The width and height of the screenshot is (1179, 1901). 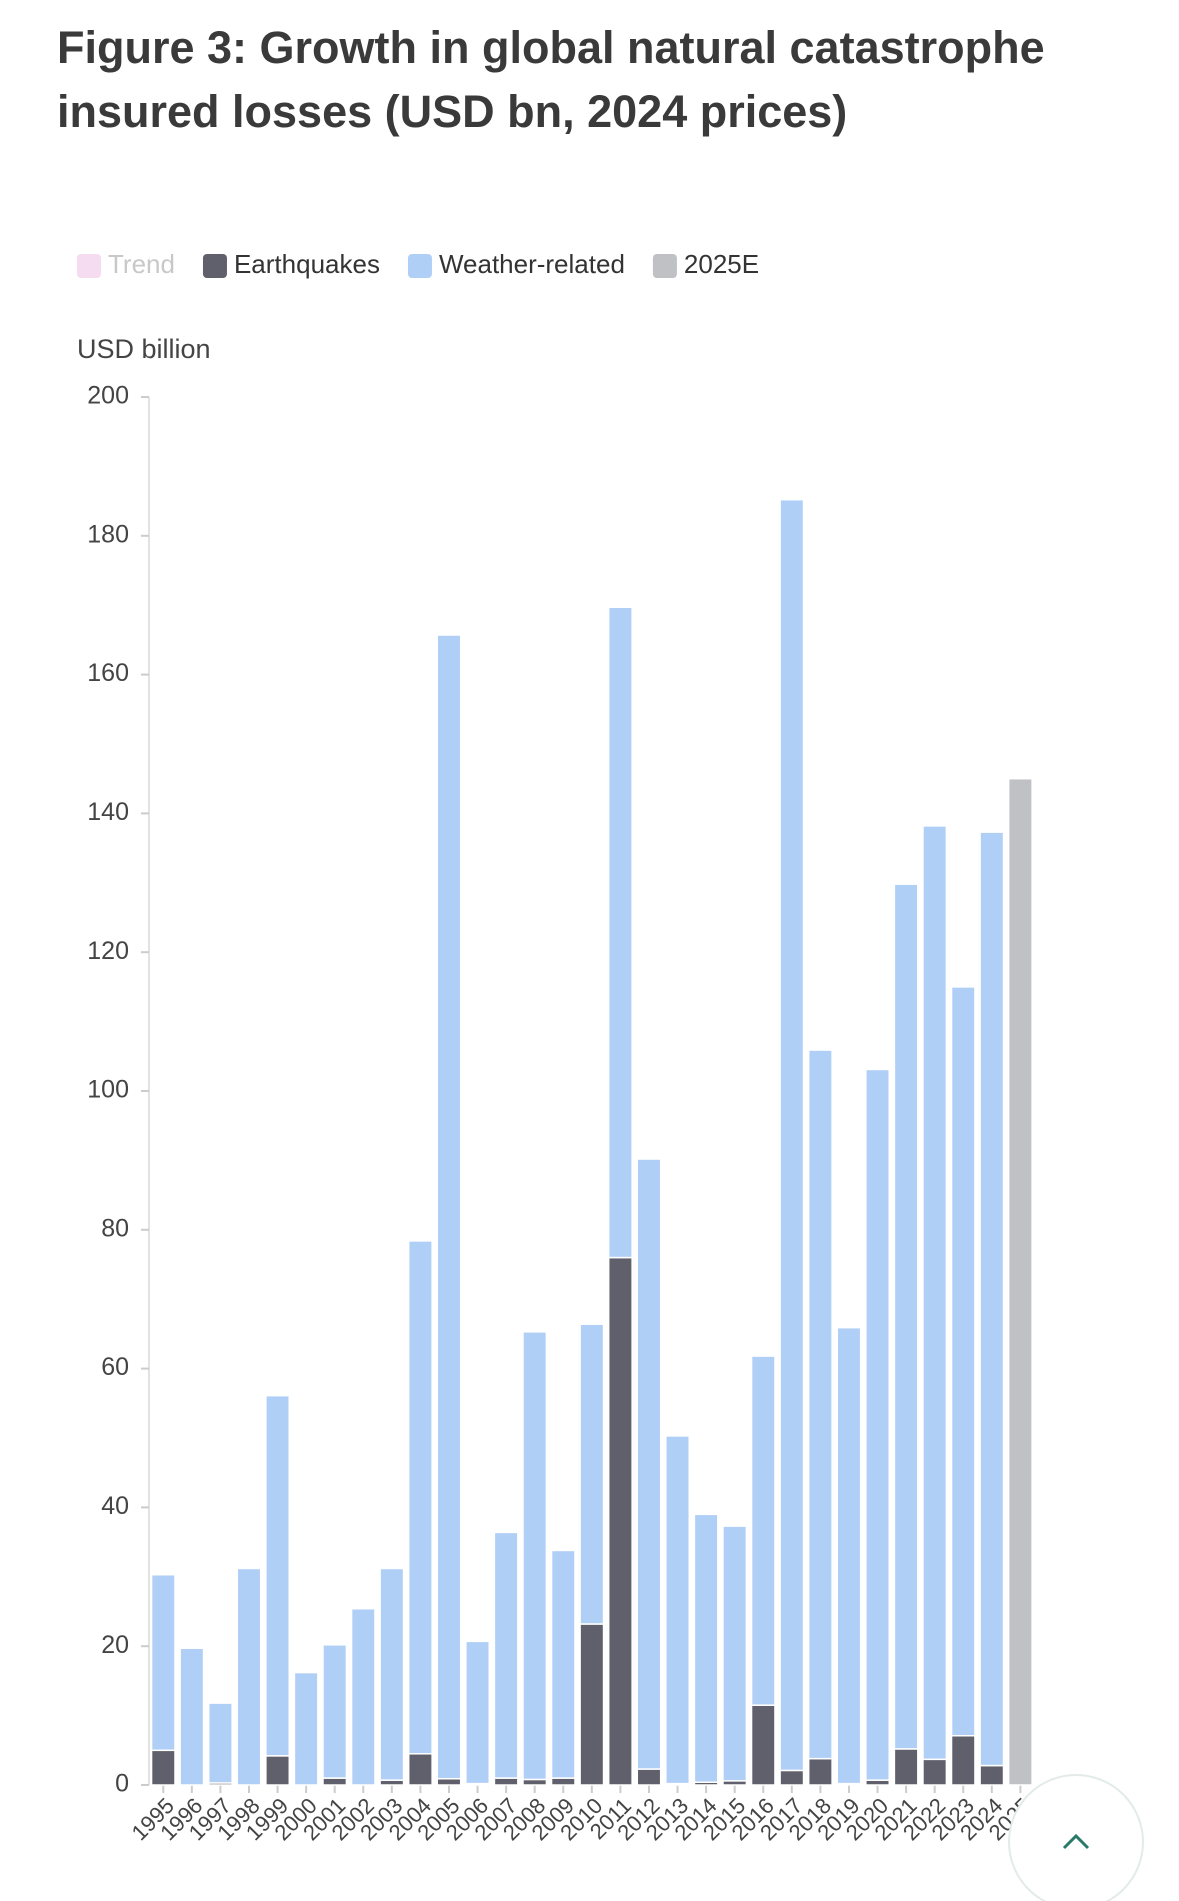 I want to click on y-axis-label: USD billion, so click(x=144, y=349).